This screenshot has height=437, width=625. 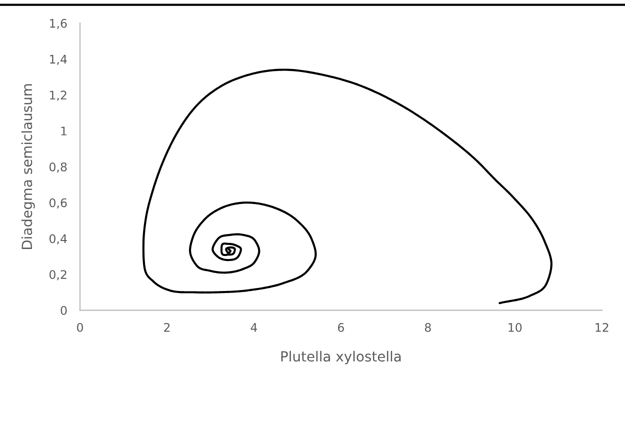 I want to click on x-tick-label: 2, so click(x=167, y=327).